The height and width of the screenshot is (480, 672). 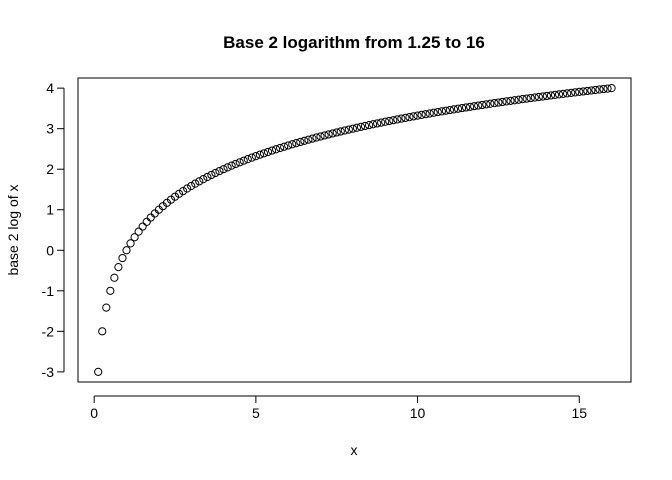 What do you see at coordinates (50, 88) in the screenshot?
I see `y-tick-label: 4` at bounding box center [50, 88].